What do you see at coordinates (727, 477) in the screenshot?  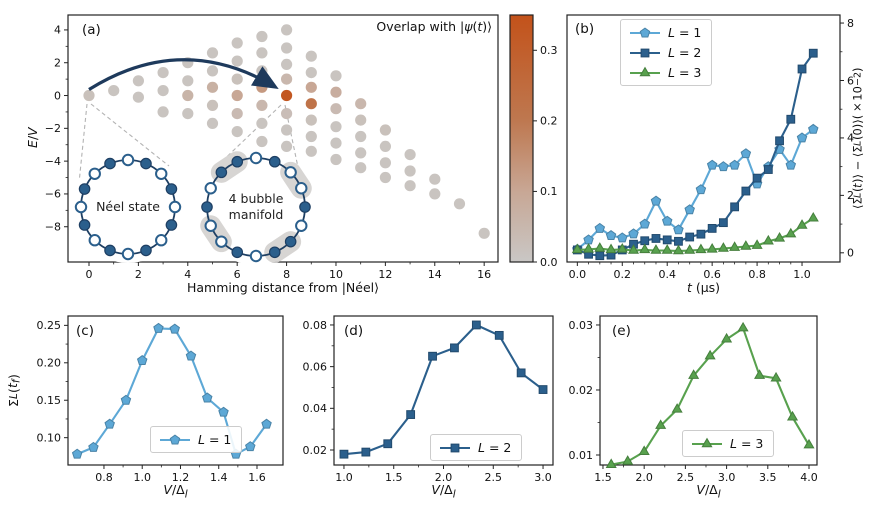 I see `svg-text: 3.0` at bounding box center [727, 477].